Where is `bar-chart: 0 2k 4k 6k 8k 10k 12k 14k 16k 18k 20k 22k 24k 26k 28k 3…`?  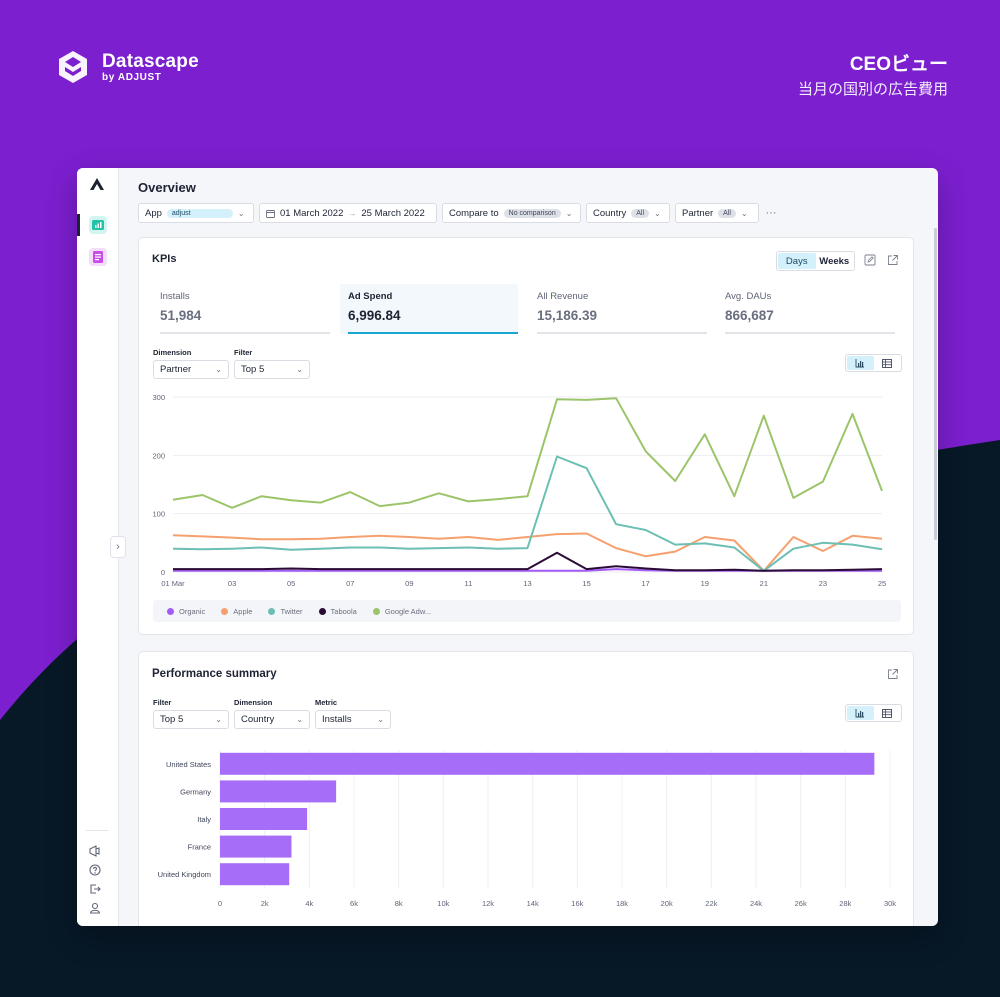 bar-chart: 0 2k 4k 6k 8k 10k 12k 14k 16k 18k 20k 22k 24k 26k 28k 3… is located at coordinates (527, 829).